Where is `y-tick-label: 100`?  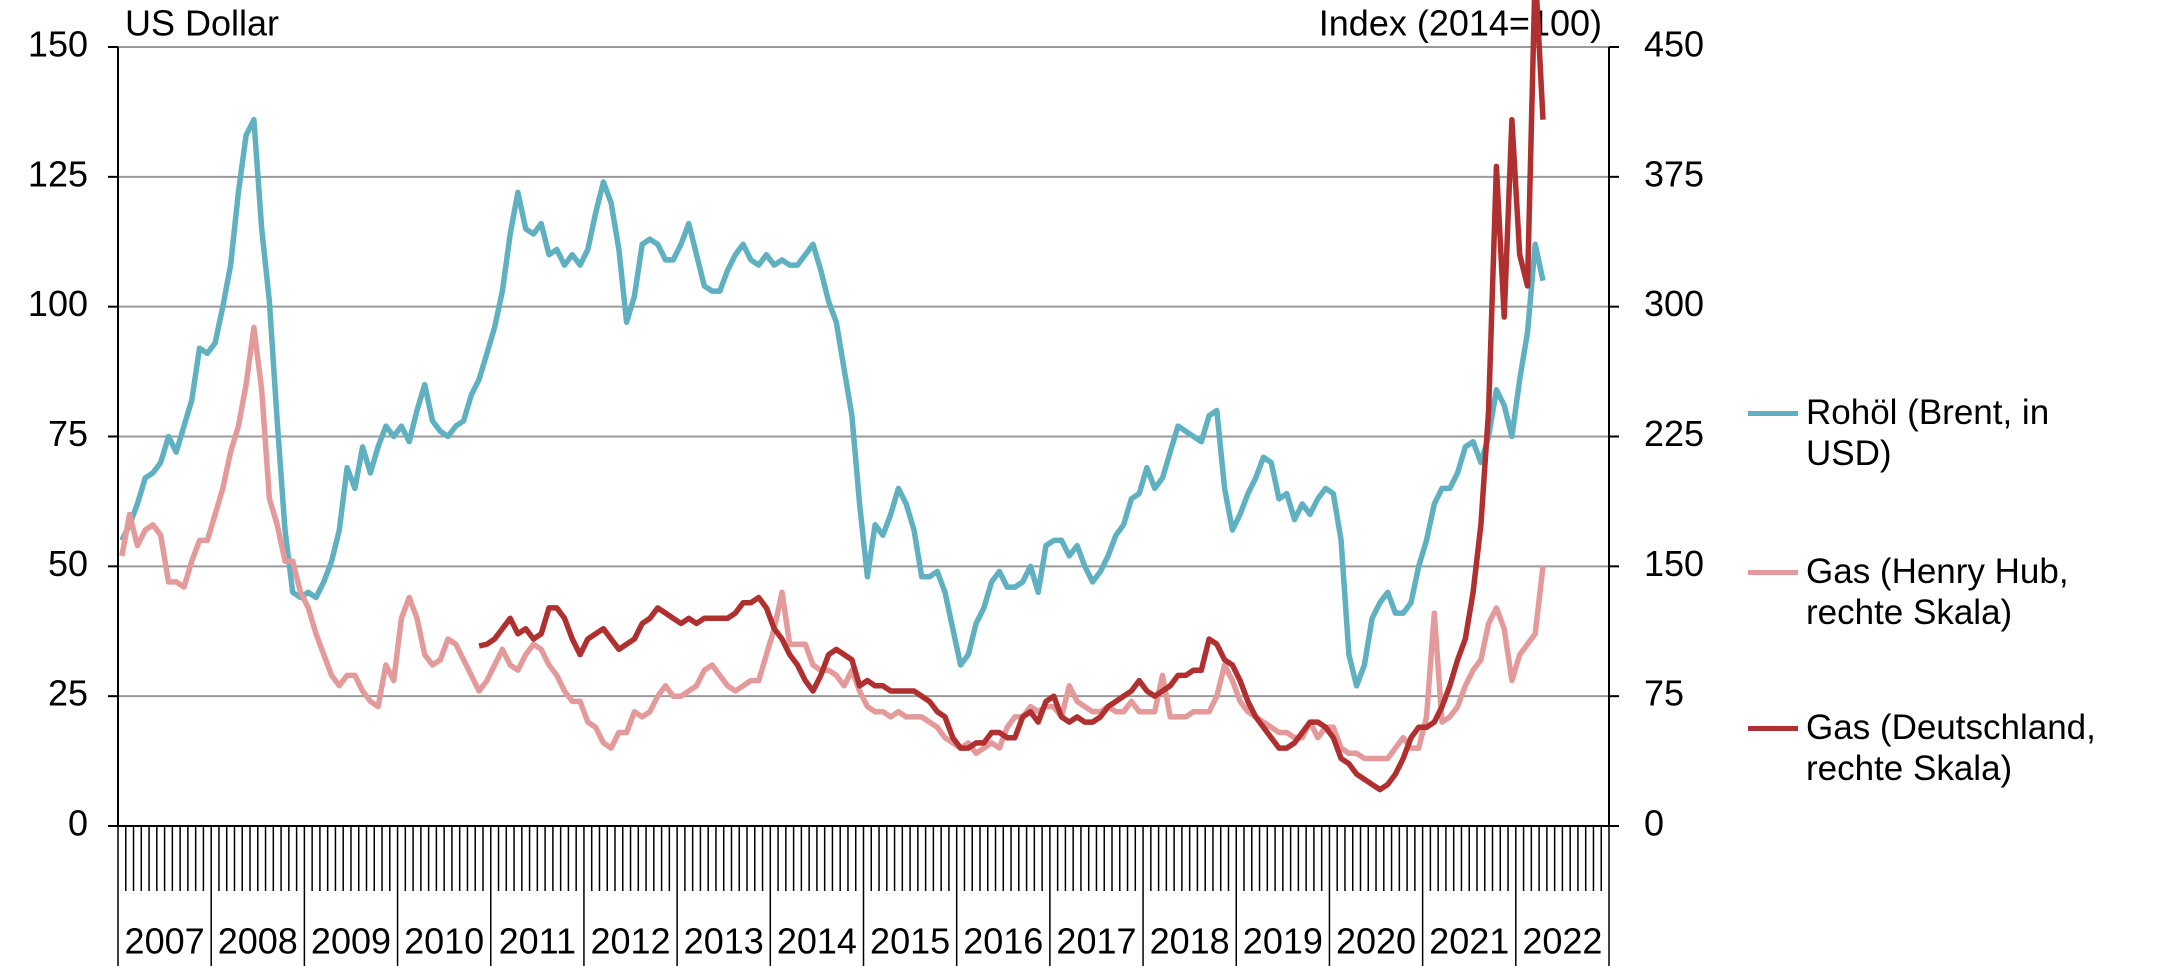
y-tick-label: 100 is located at coordinates (58, 303).